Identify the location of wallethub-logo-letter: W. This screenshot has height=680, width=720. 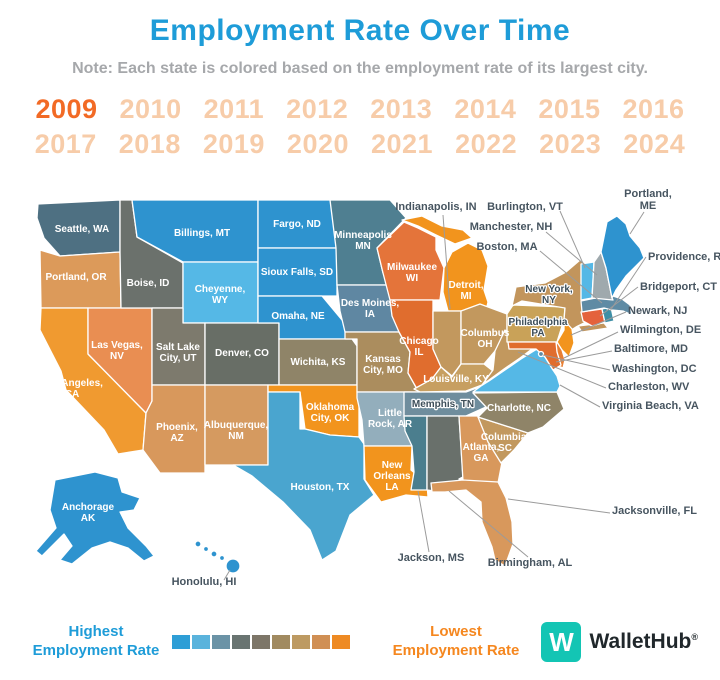
(561, 641).